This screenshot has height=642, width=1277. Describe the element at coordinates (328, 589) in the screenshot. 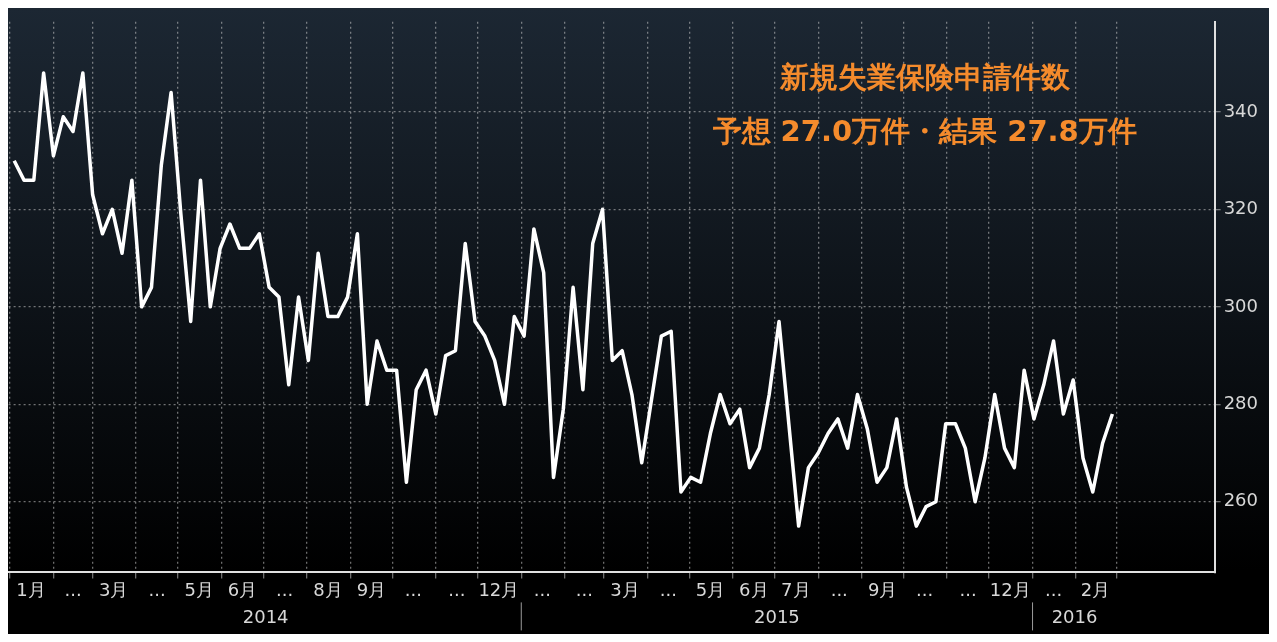

I see `x-tick-label: 8月` at that location.